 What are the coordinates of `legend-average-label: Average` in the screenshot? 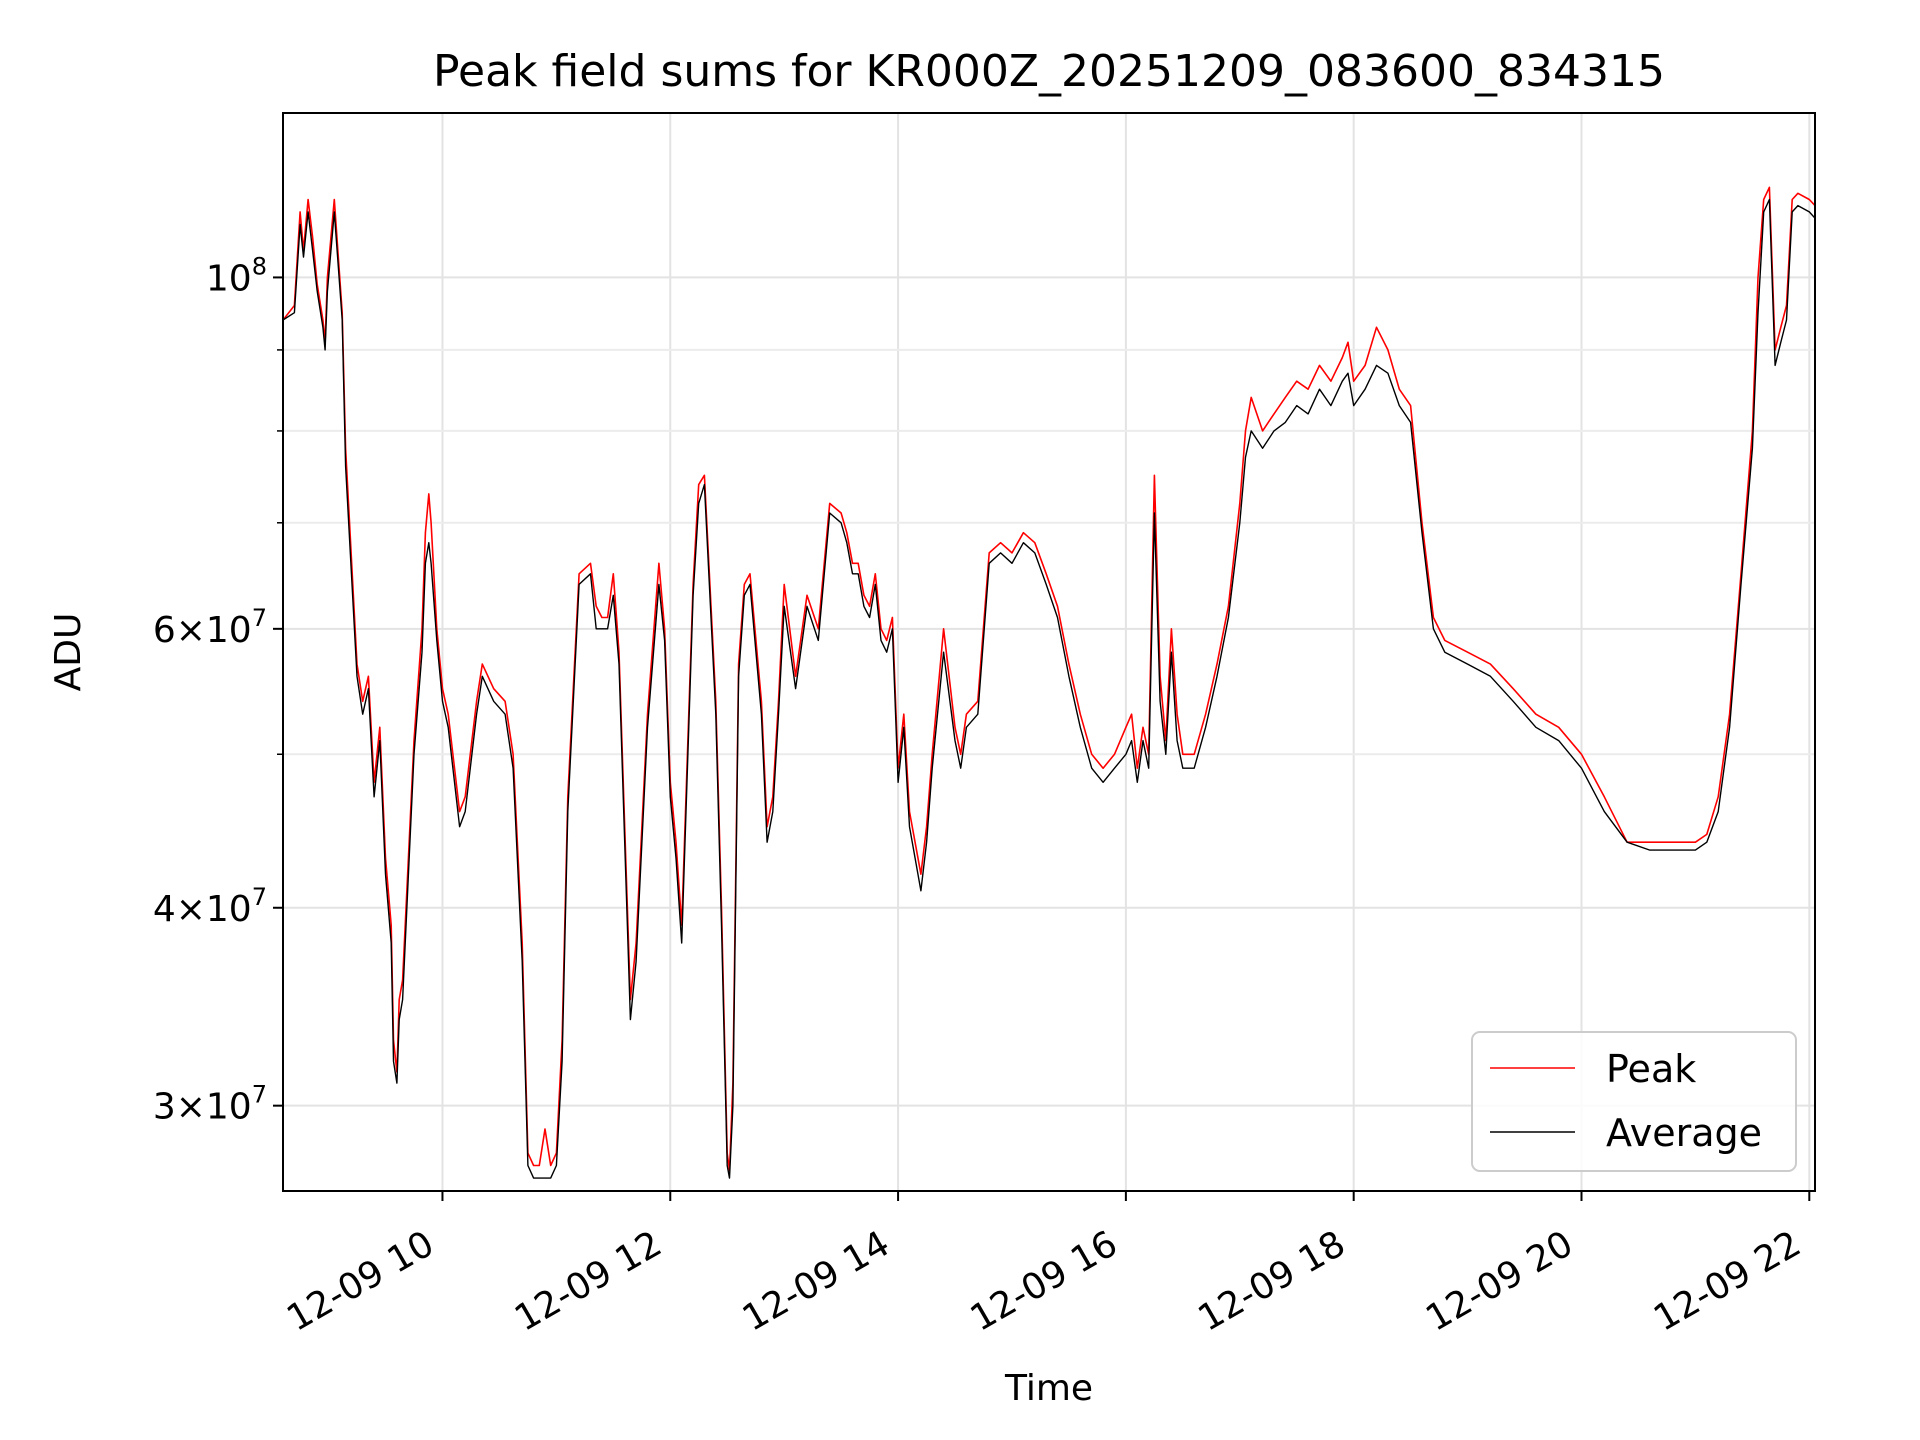 It's located at (1684, 1133).